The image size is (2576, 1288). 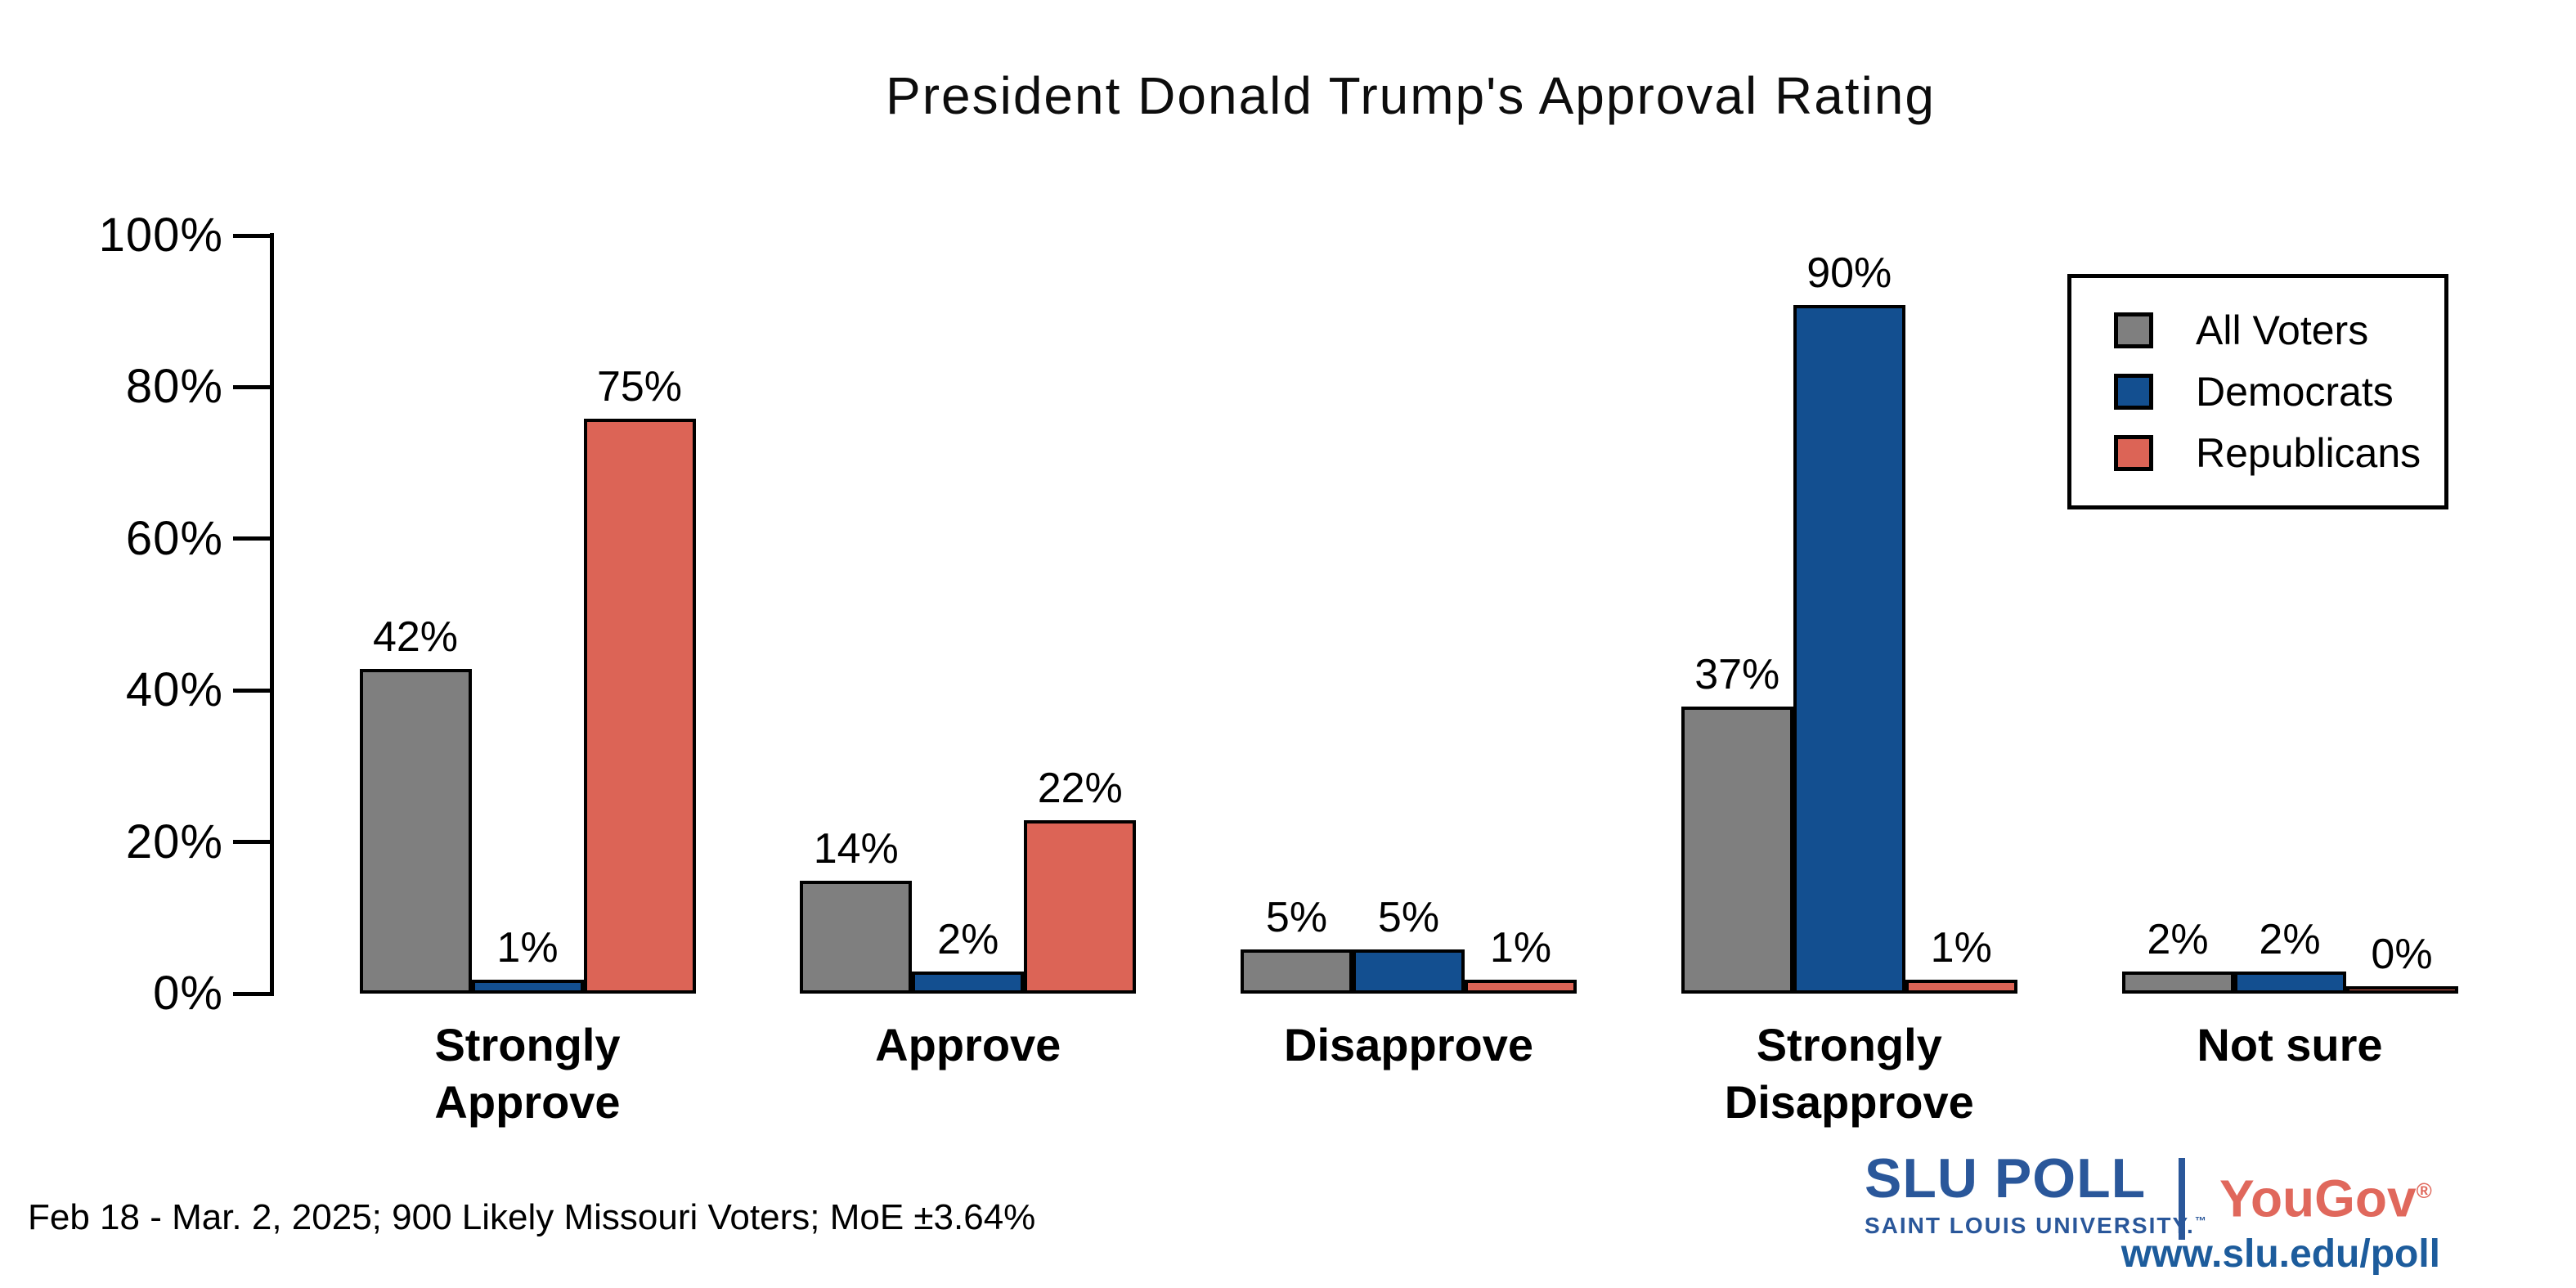 What do you see at coordinates (415, 637) in the screenshot?
I see `bar-value-label: 42%` at bounding box center [415, 637].